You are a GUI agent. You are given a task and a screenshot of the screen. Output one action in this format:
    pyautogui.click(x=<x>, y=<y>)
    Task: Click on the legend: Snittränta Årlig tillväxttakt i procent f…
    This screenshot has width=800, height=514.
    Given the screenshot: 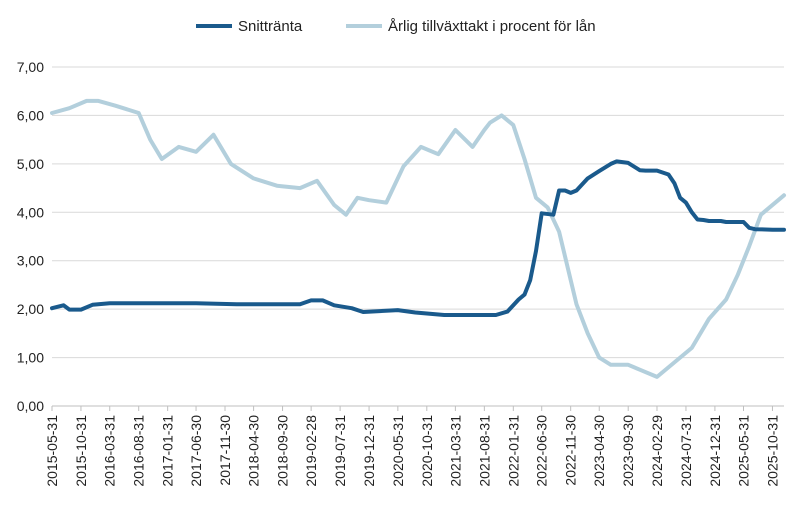 What is the action you would take?
    pyautogui.click(x=396, y=26)
    